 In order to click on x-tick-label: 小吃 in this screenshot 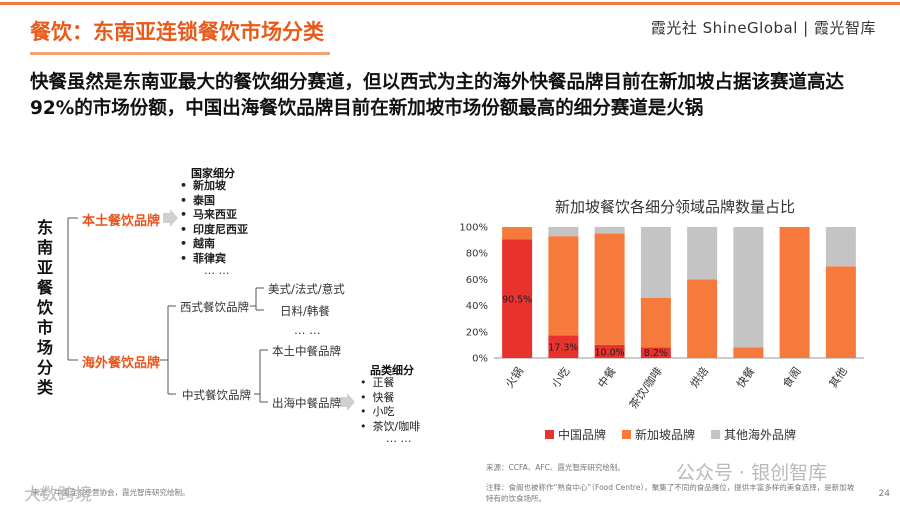, I will do `click(560, 377)`.